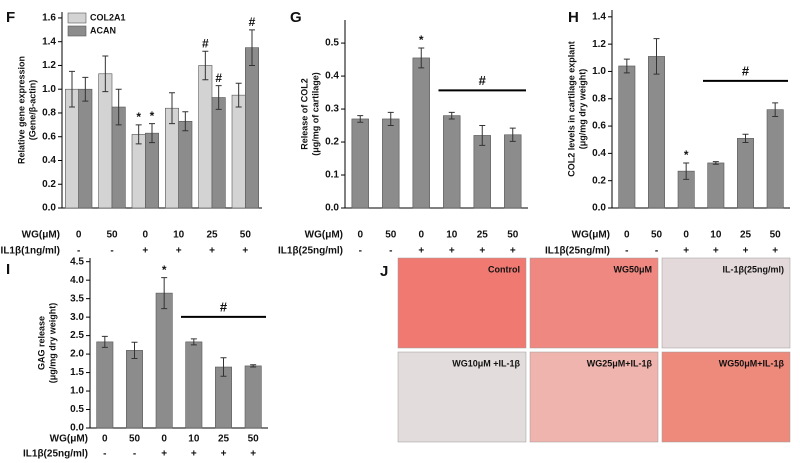 The image size is (800, 463). What do you see at coordinates (571, 109) in the screenshot?
I see `y-axis-label: COL2 levels in cartilage explant` at bounding box center [571, 109].